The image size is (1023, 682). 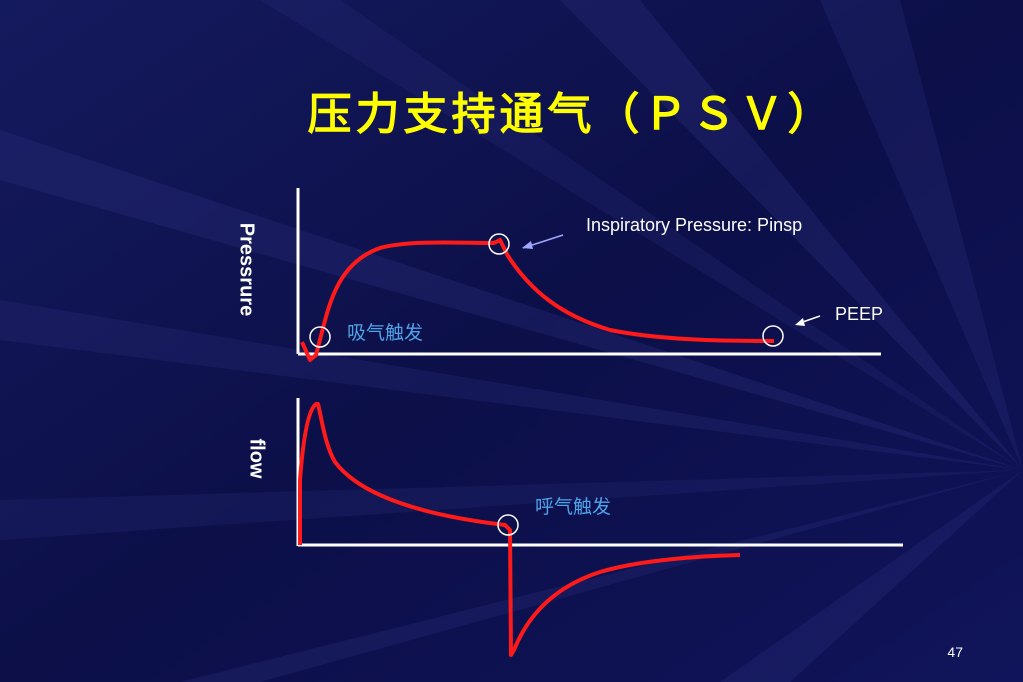 What do you see at coordinates (859, 314) in the screenshot?
I see `peep-annotation: PEEP` at bounding box center [859, 314].